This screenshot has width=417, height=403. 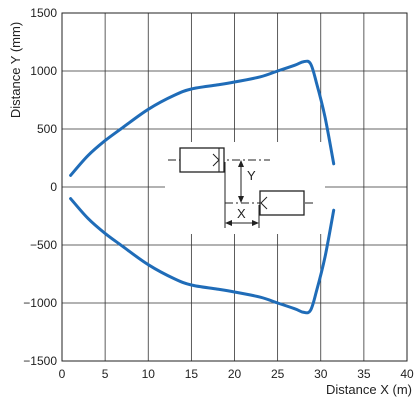 I want to click on y-tick-label: −1000, so click(x=40, y=303).